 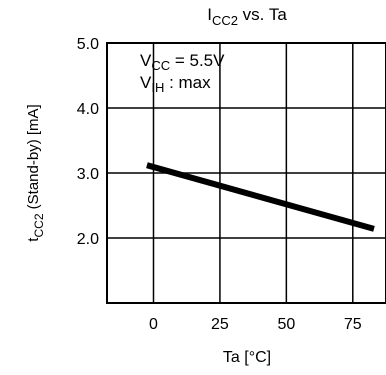 What do you see at coordinates (88, 174) in the screenshot?
I see `y-tick-label: 3.0` at bounding box center [88, 174].